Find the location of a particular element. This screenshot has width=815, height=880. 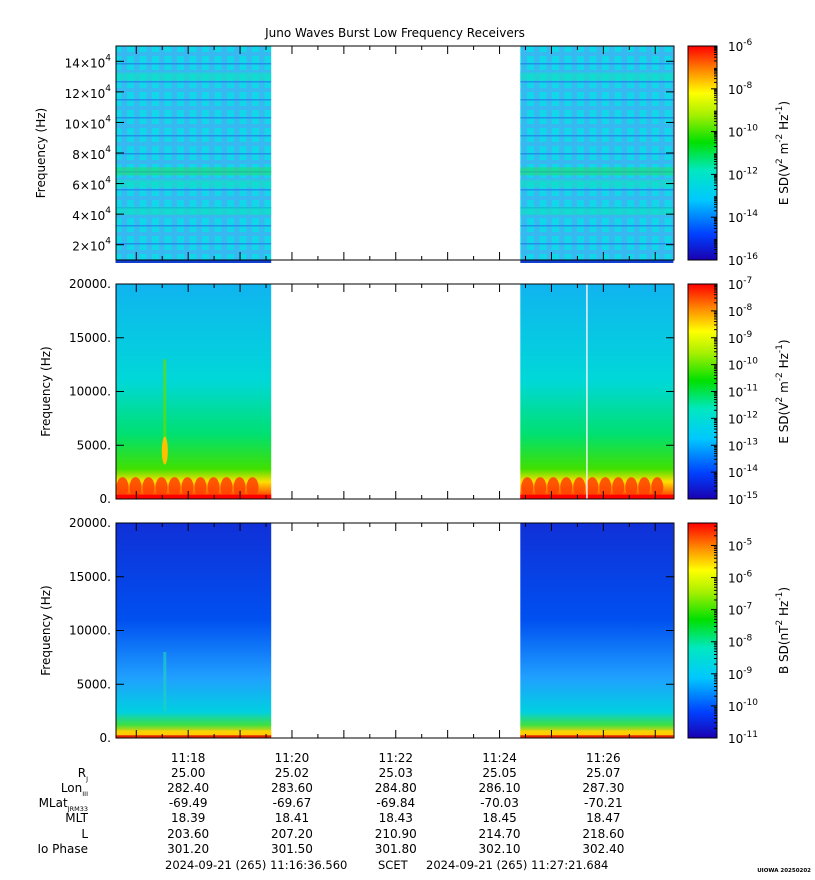

ephemeris-value: 301.50 is located at coordinates (292, 849).